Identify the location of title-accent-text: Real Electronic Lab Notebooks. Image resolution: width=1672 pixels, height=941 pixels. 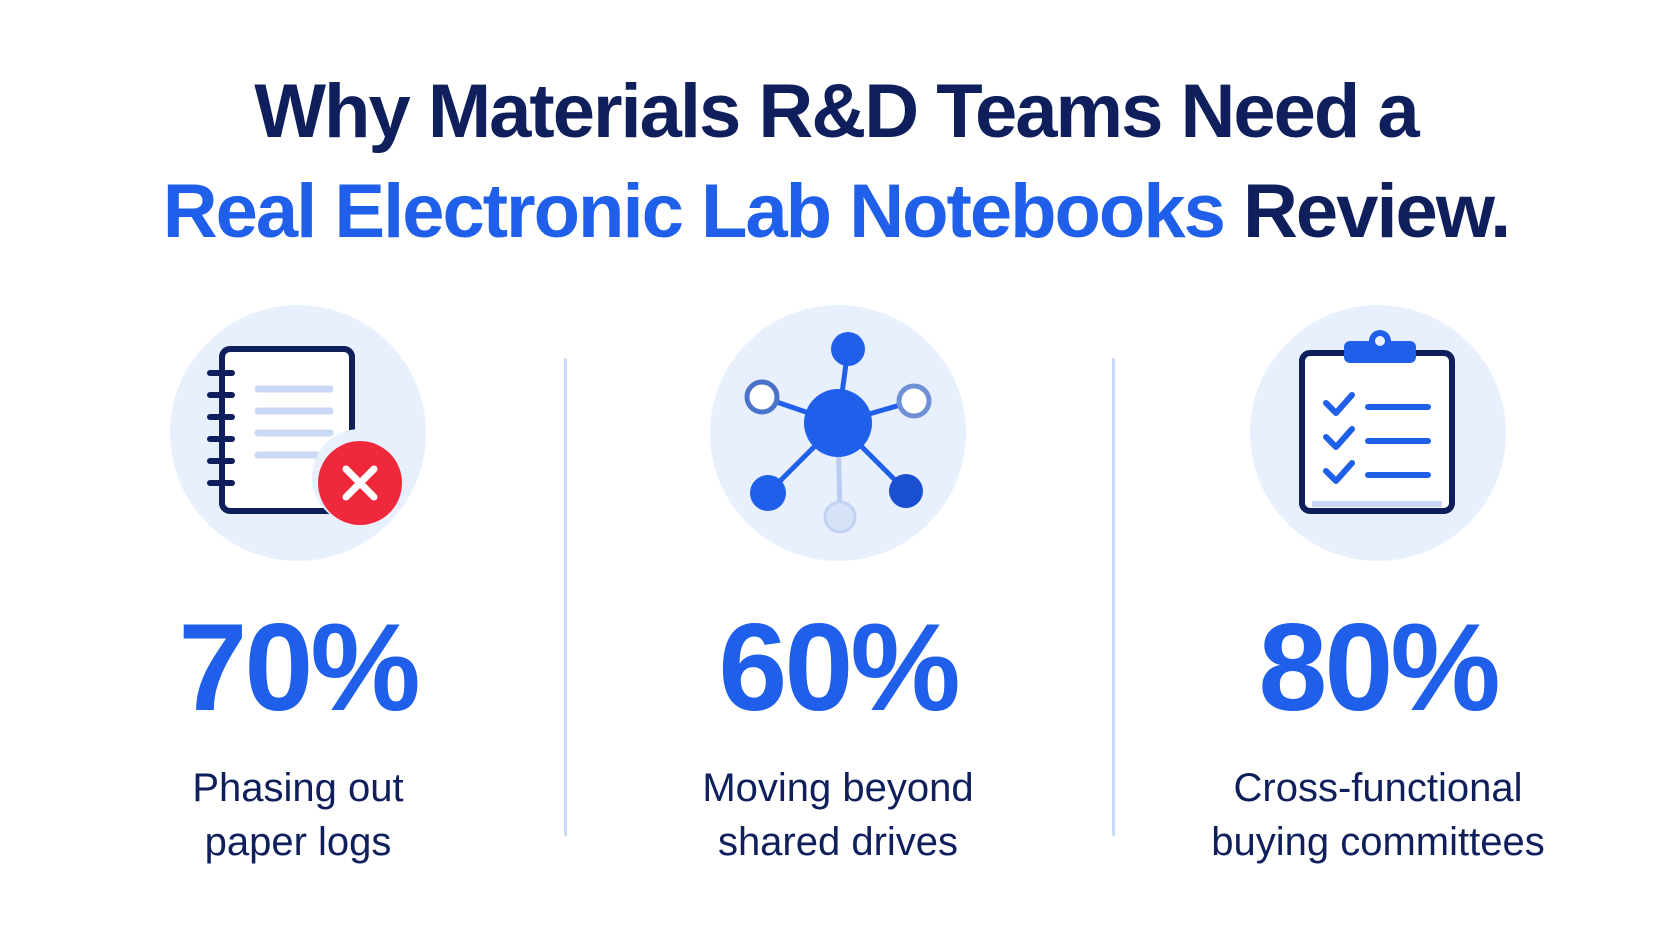
(694, 211).